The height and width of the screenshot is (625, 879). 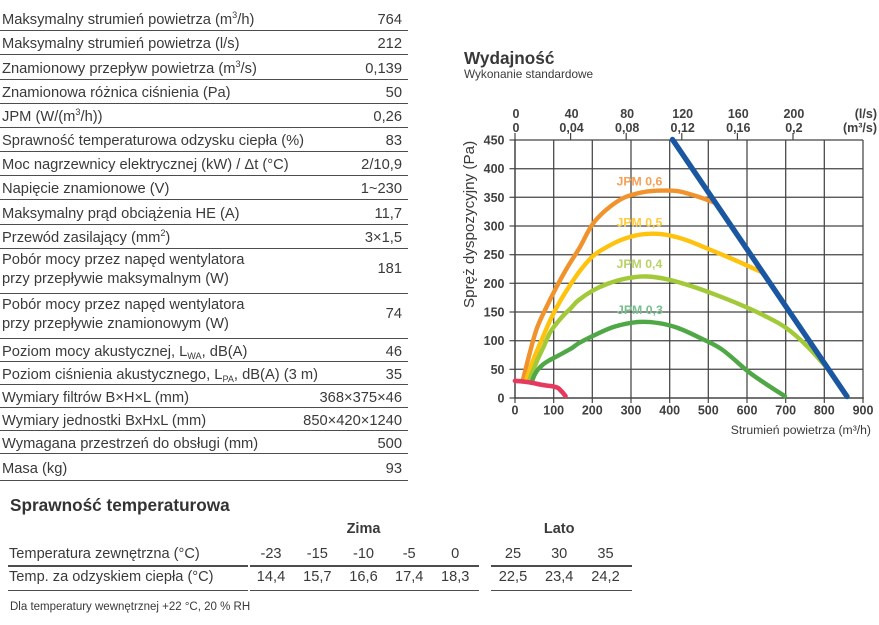 I want to click on svg-text: 350, so click(x=494, y=198).